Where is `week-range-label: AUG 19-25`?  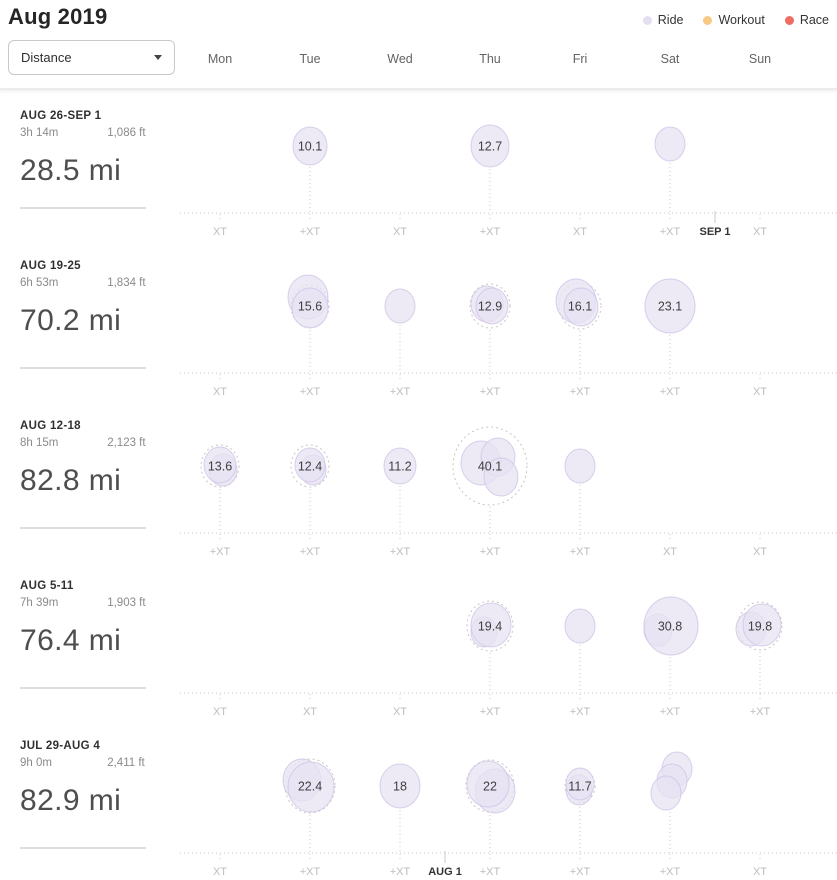
week-range-label: AUG 19-25 is located at coordinates (50, 266).